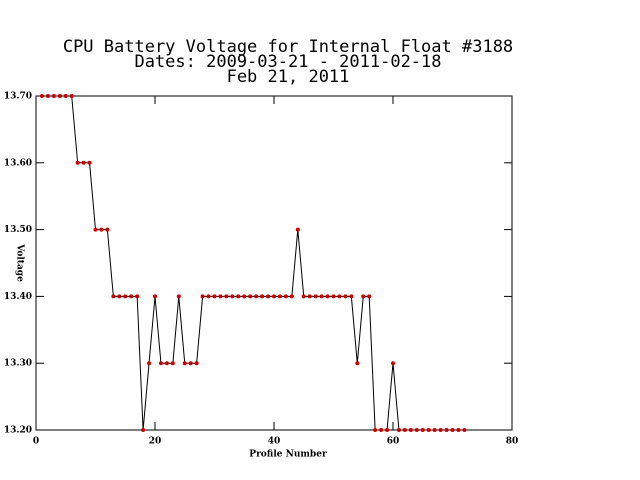 The width and height of the screenshot is (640, 480). I want to click on y-tick-label: 13.60, so click(18, 163).